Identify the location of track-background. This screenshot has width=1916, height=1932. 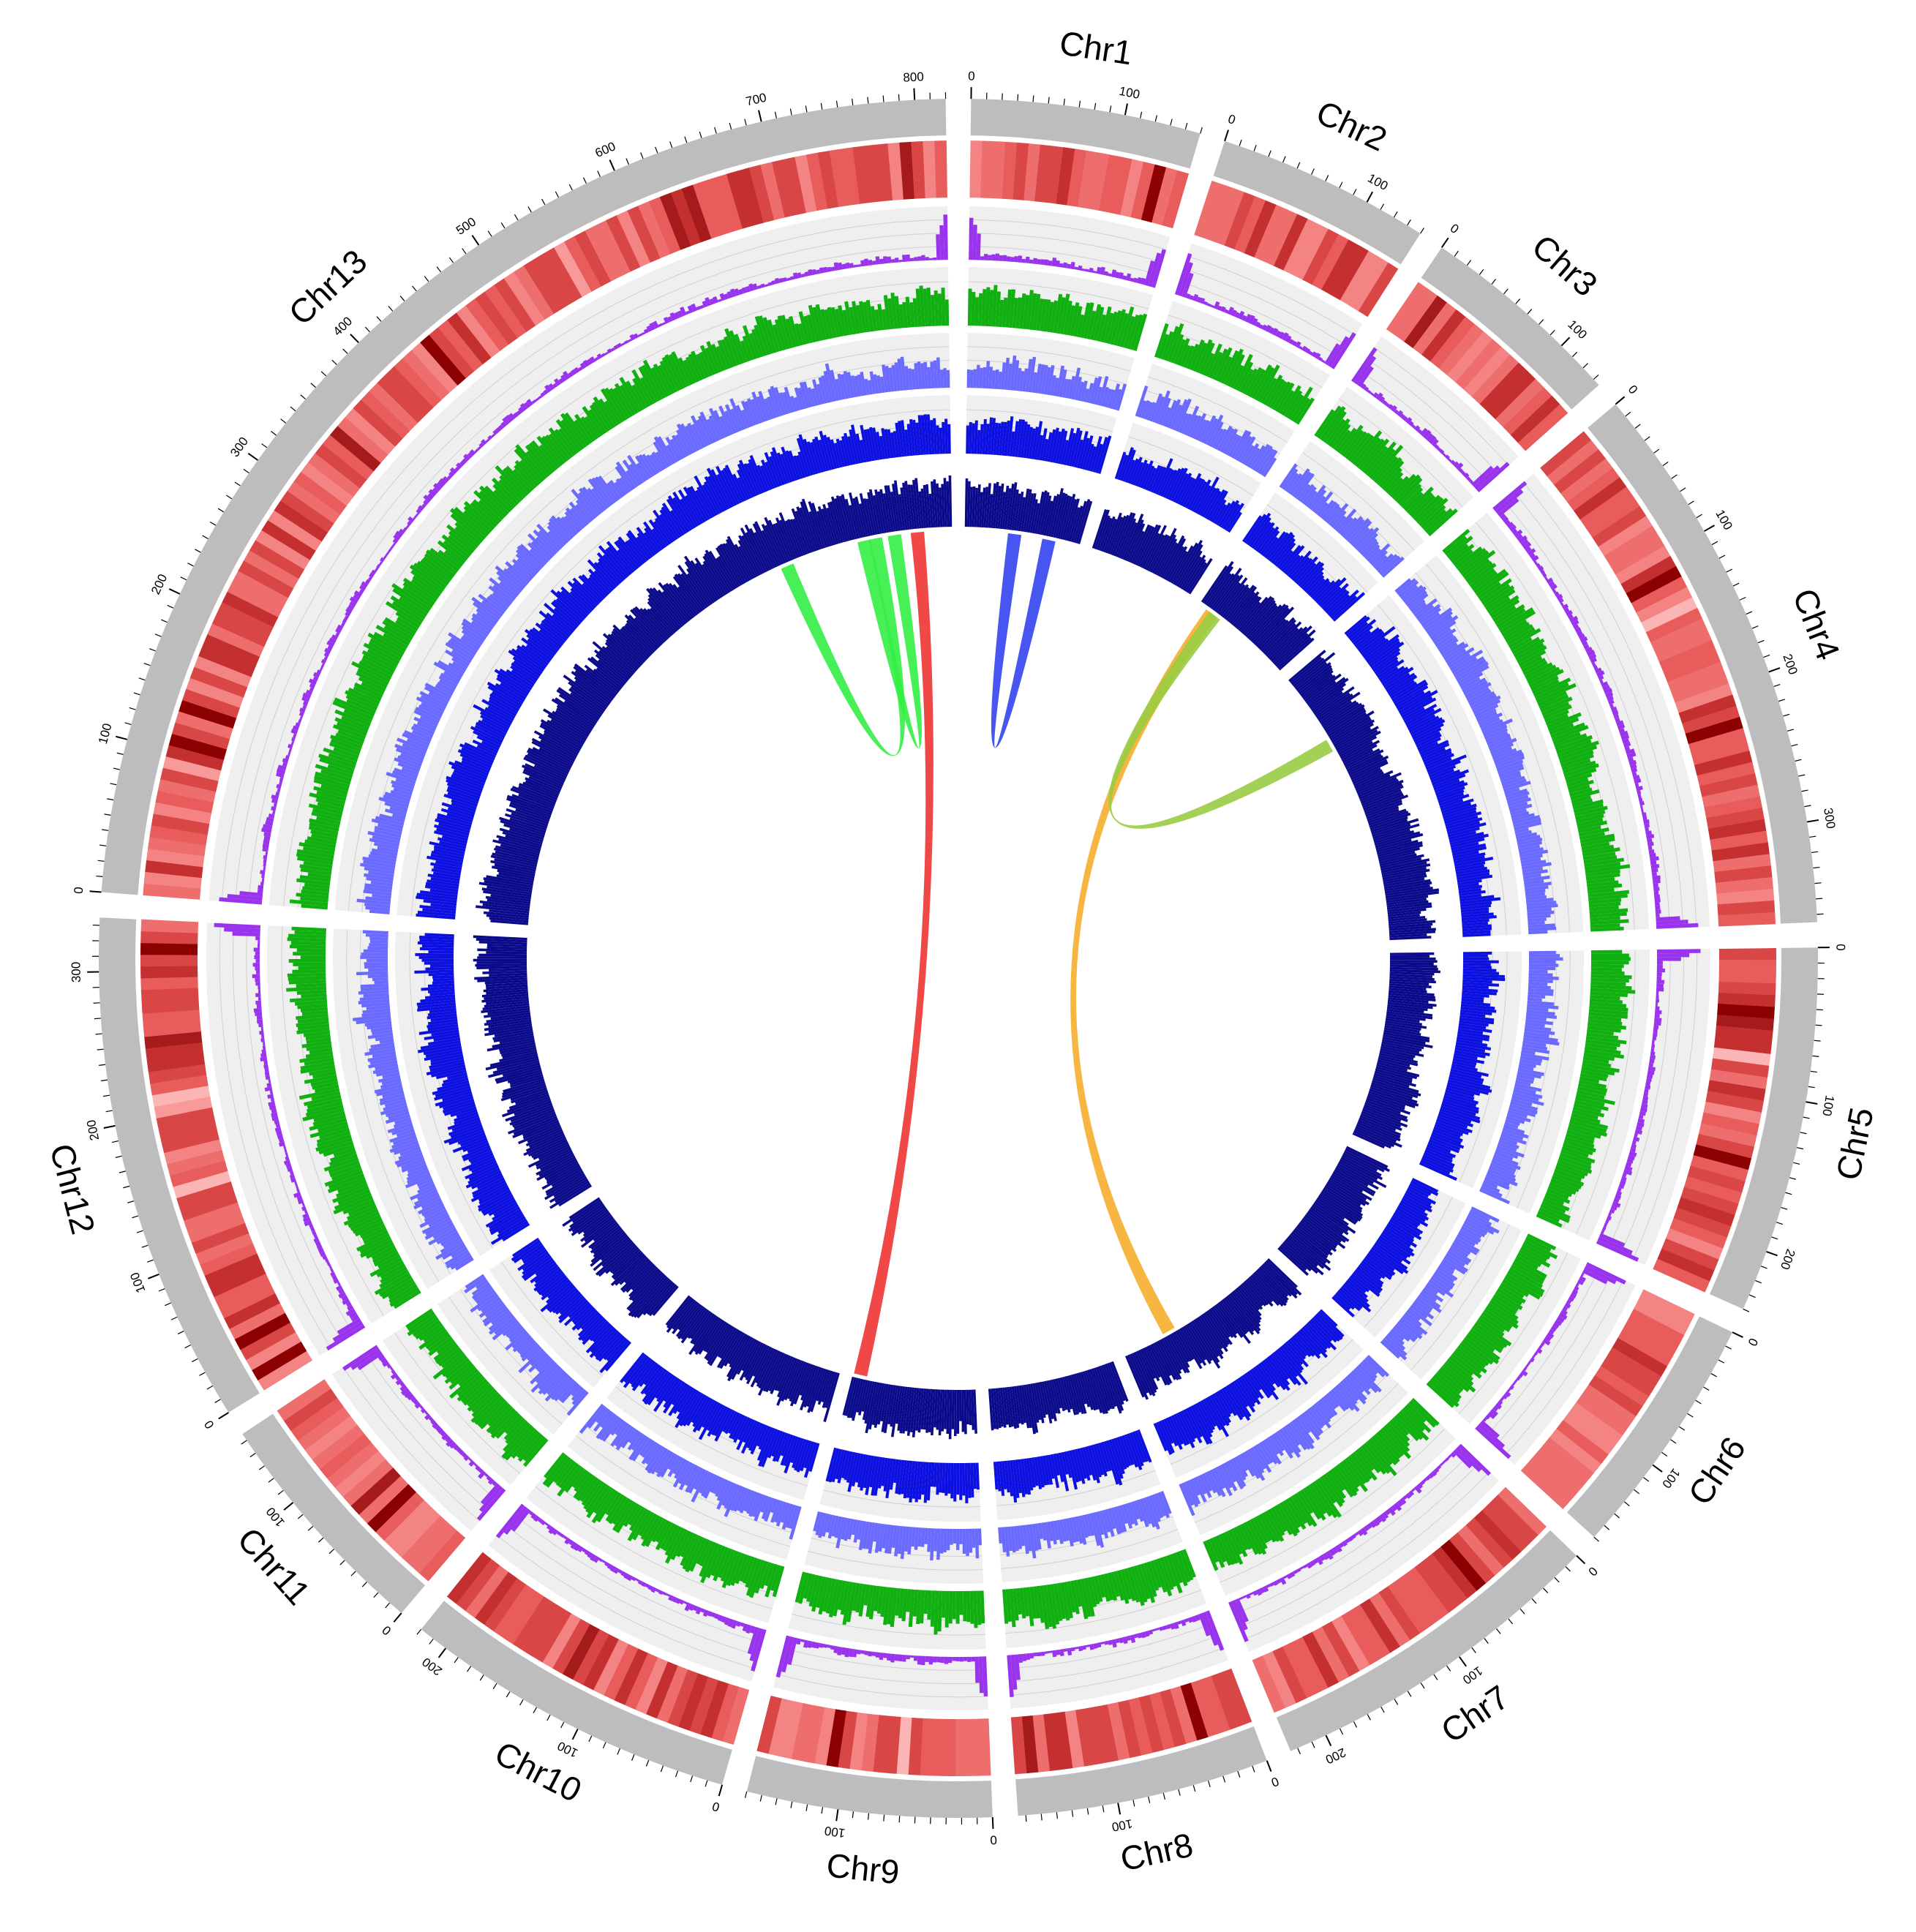
(1435, 414).